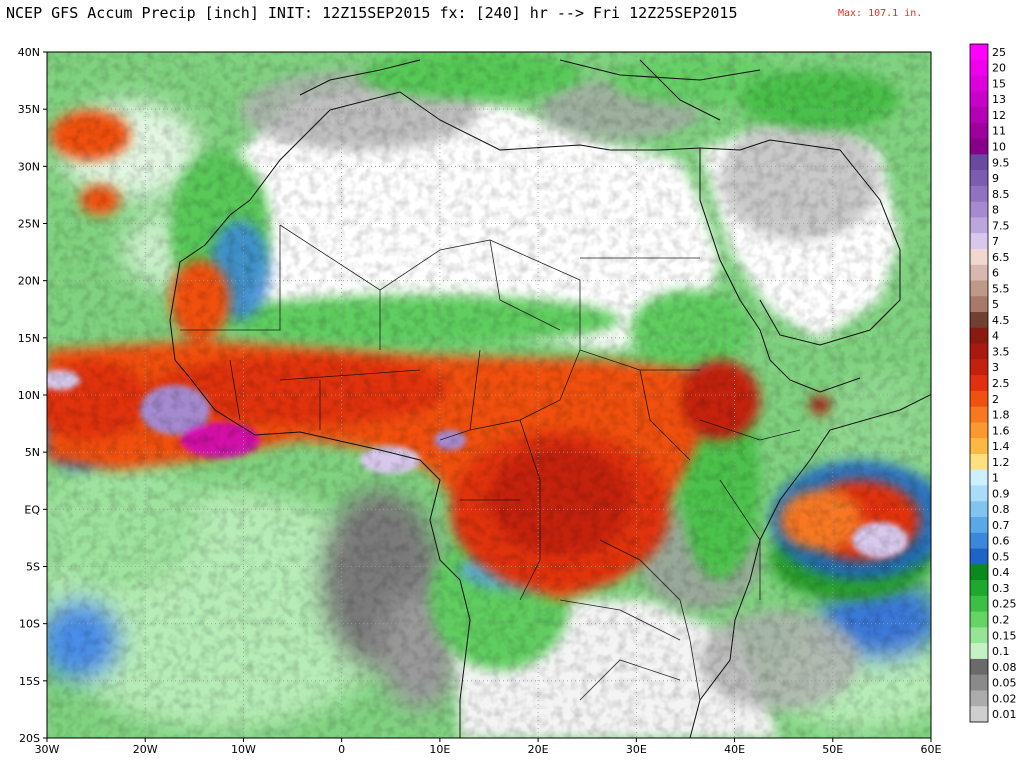  What do you see at coordinates (1004, 714) in the screenshot?
I see `colorbar-label: 0.01` at bounding box center [1004, 714].